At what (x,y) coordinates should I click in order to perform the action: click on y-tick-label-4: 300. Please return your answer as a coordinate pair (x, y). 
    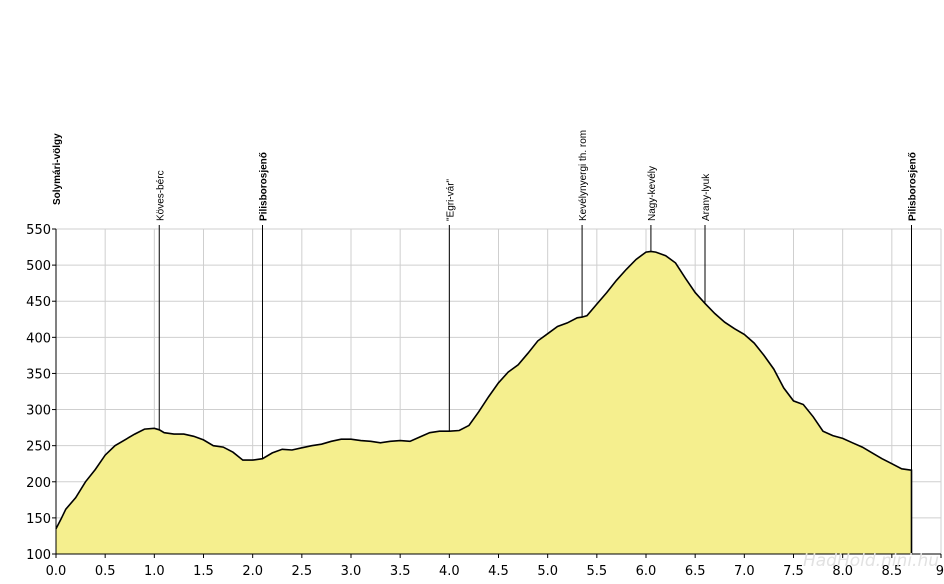
    Looking at the image, I should click on (38, 411).